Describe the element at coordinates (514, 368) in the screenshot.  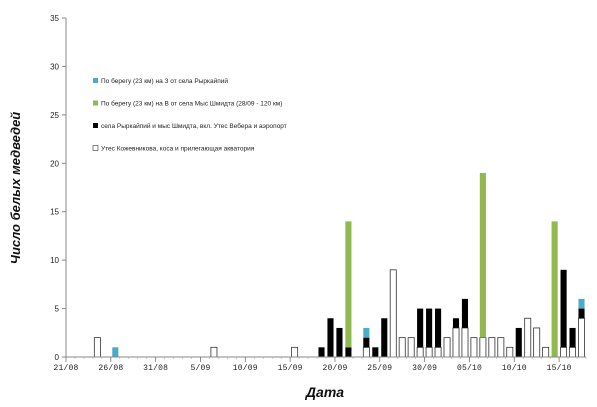
I see `x-tick-label: 10/10` at that location.